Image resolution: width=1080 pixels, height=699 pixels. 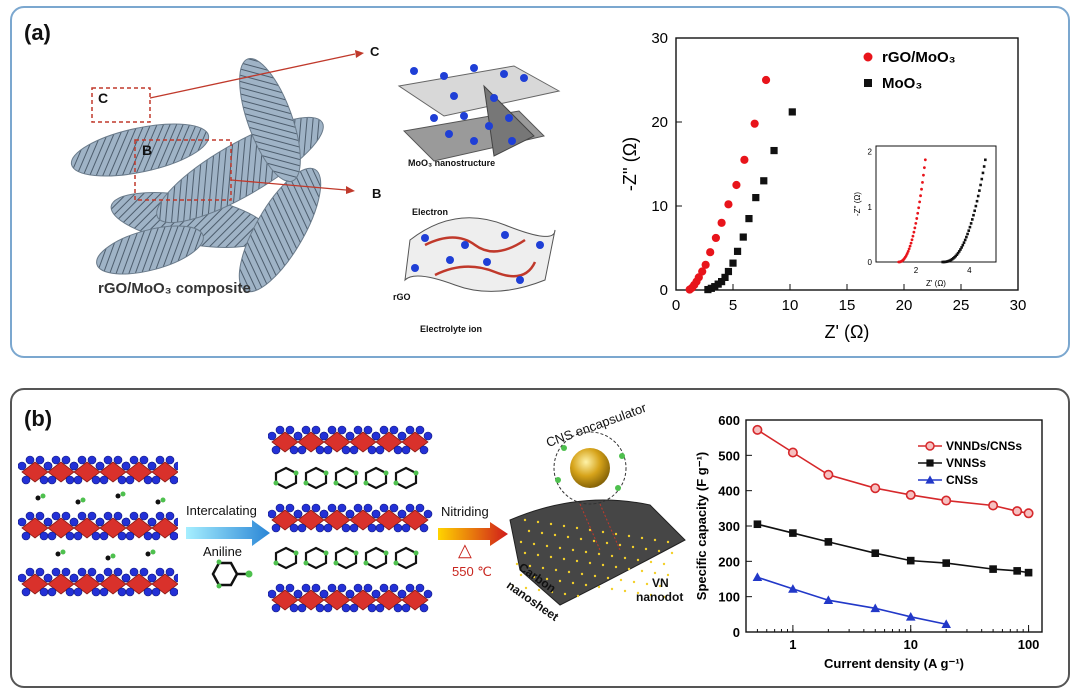 What do you see at coordinates (870, 152) in the screenshot?
I see `inset-y-tick-label: 2` at bounding box center [870, 152].